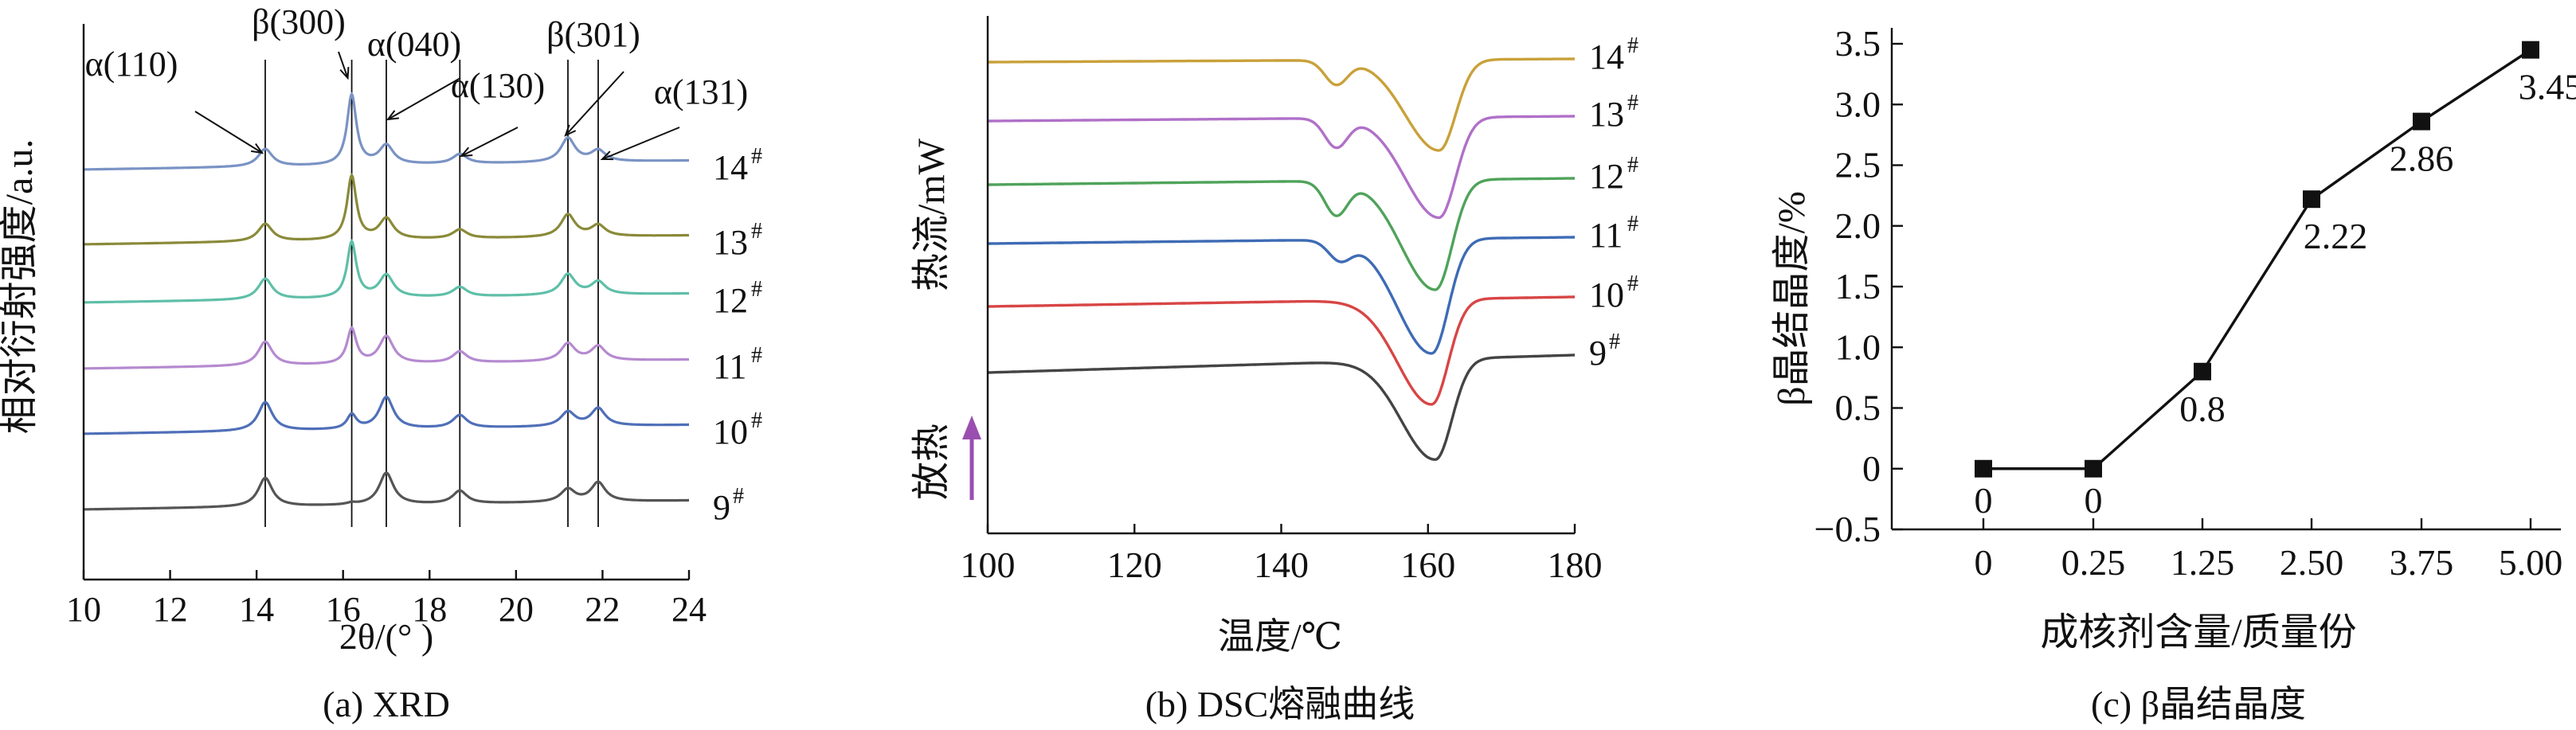 This screenshot has height=730, width=2576. Describe the element at coordinates (2422, 159) in the screenshot. I see `crystallinity-data-label: 2.86` at that location.